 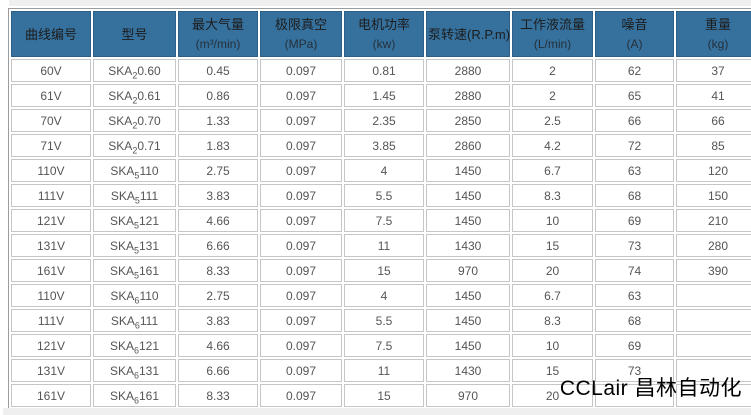 I want to click on table-row: 161V SKA5161 8.33 0.097 15 970 20 74 390, so click(x=381, y=270).